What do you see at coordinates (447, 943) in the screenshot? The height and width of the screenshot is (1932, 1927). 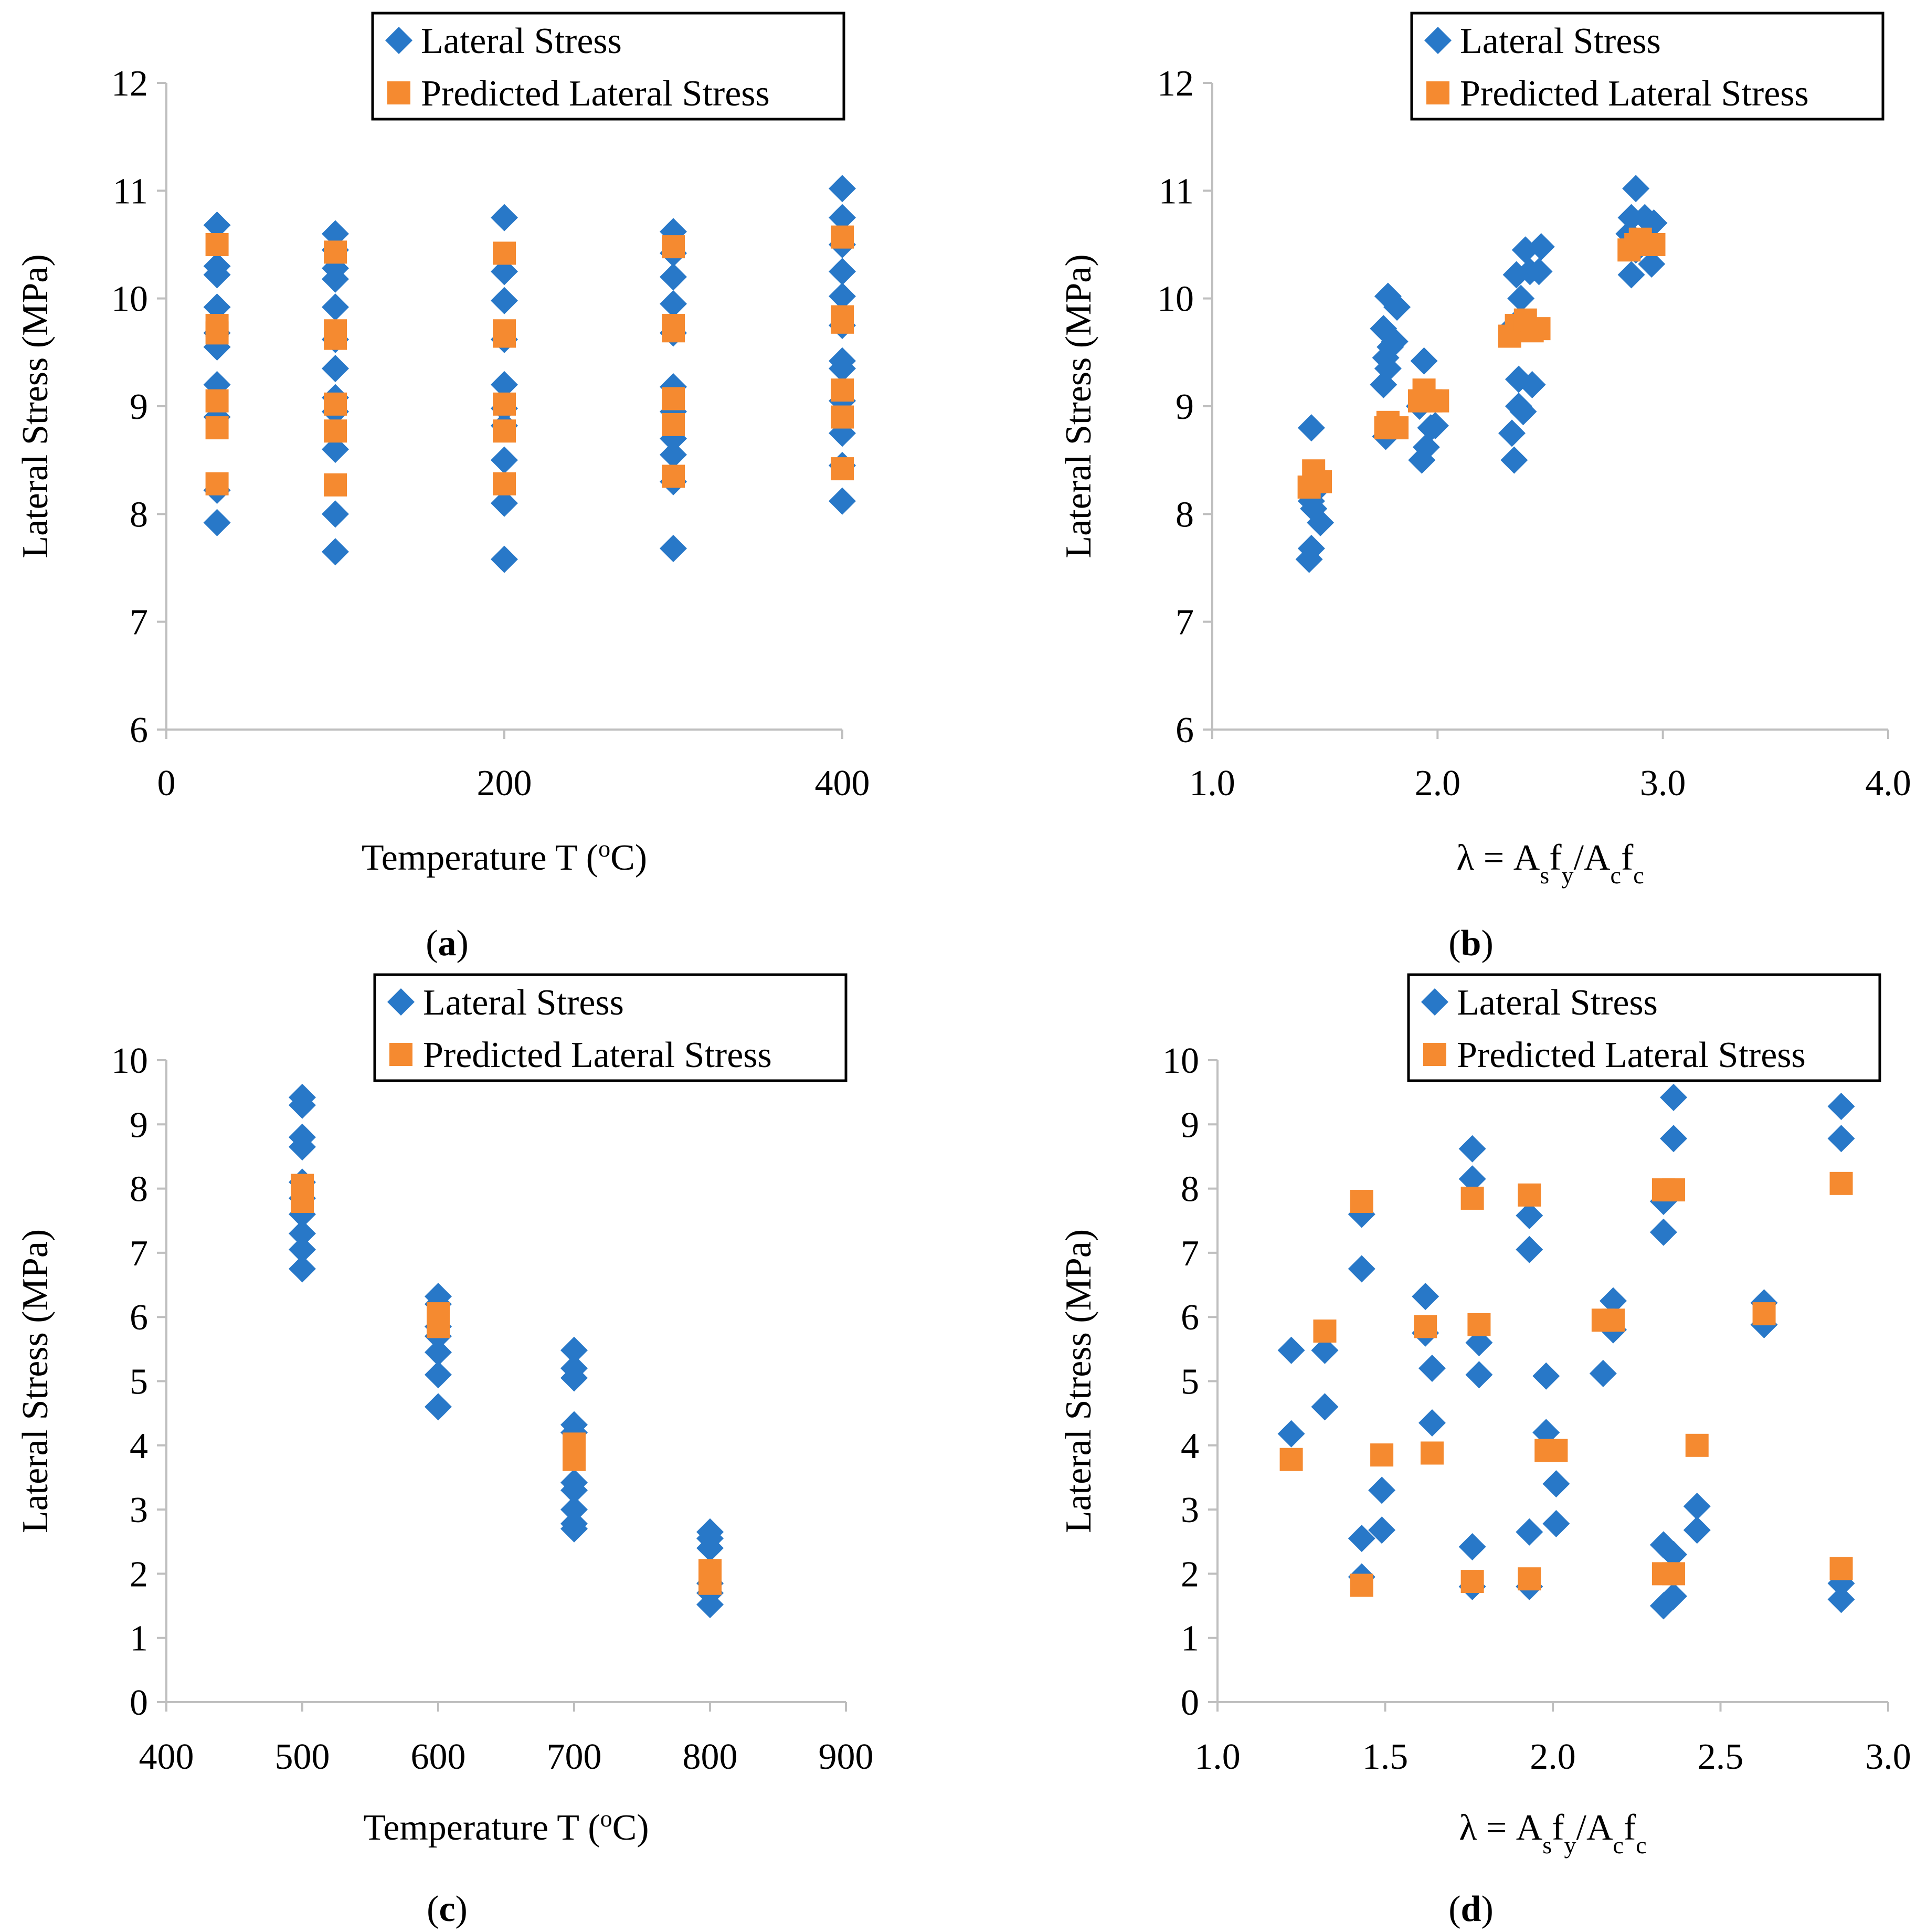 I see `panel-label: (a)` at bounding box center [447, 943].